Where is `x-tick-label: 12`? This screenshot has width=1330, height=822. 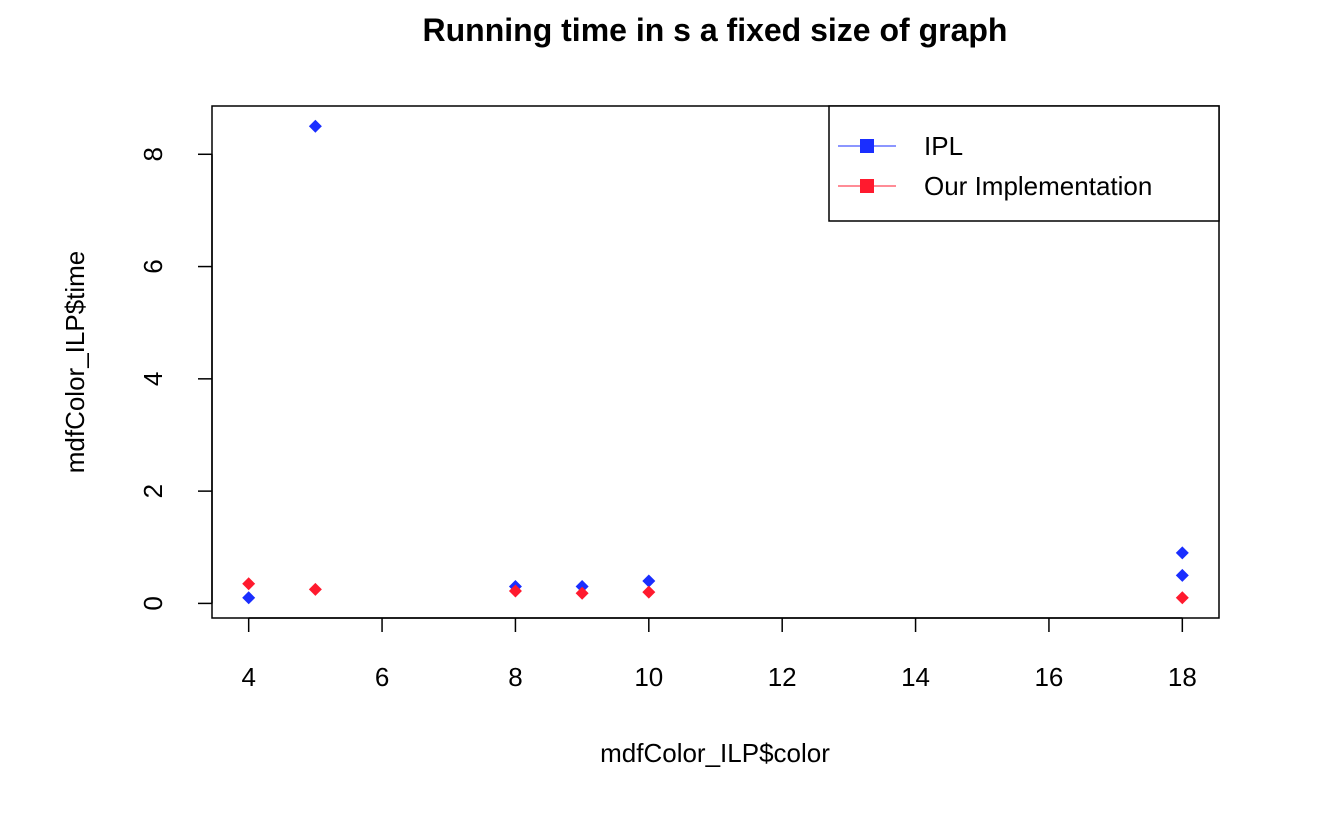
x-tick-label: 12 is located at coordinates (782, 677).